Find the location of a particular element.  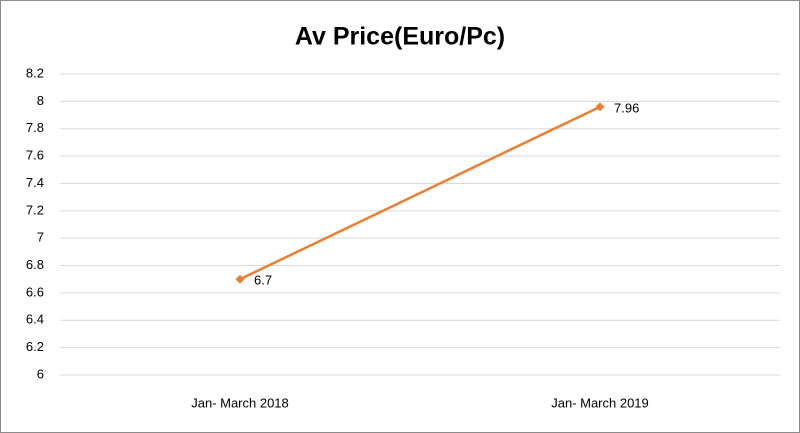

y-tick-label: 6.8 is located at coordinates (35, 264).